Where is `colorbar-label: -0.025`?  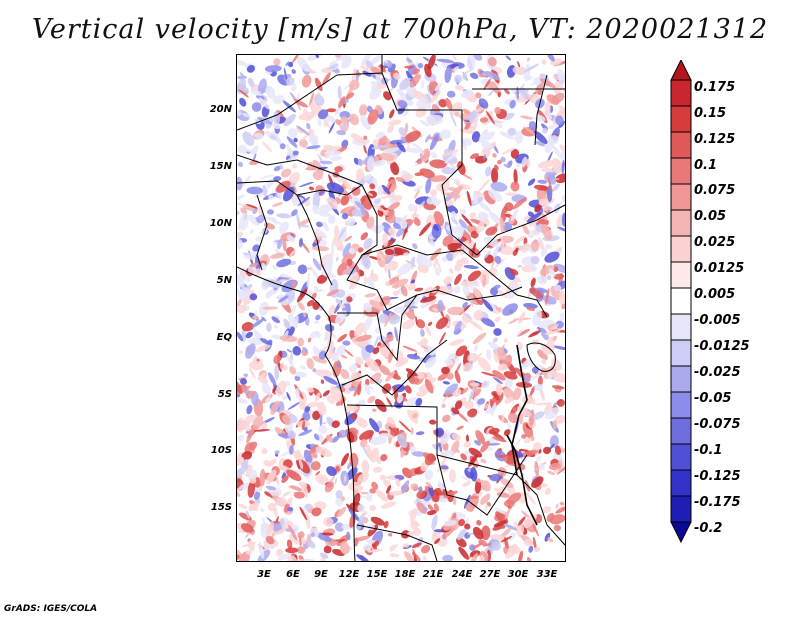 colorbar-label: -0.025 is located at coordinates (717, 372).